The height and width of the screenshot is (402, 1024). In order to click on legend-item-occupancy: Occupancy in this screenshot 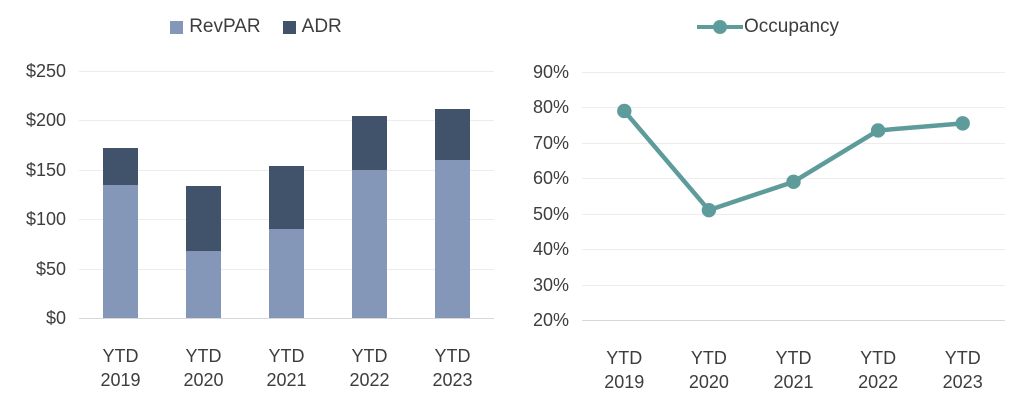, I will do `click(768, 27)`.